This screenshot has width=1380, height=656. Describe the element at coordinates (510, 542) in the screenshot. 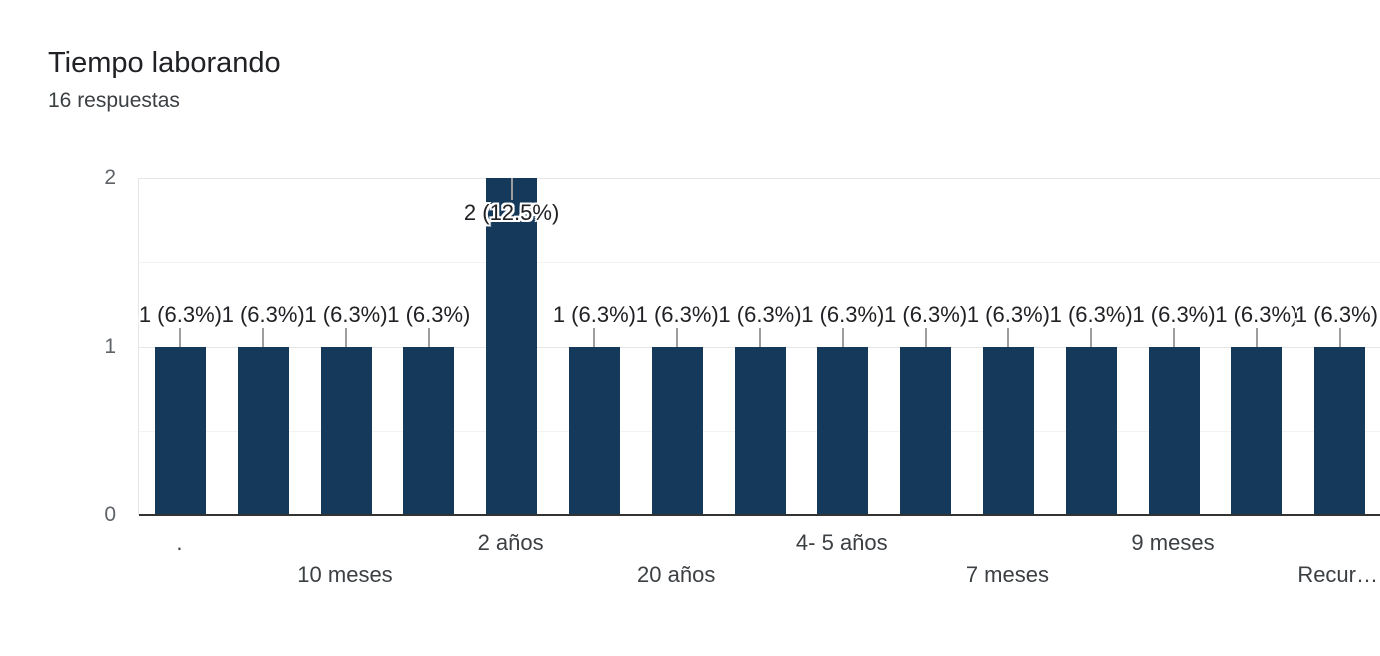

I see `x-axis-label: 2 años` at that location.